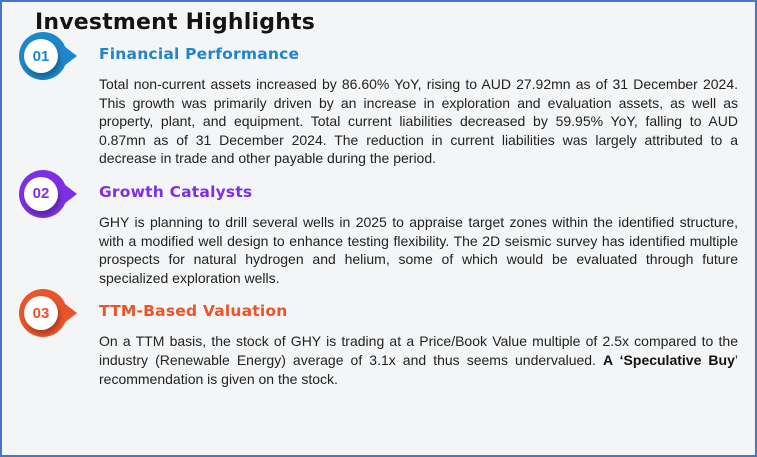 The image size is (757, 457). I want to click on badge-number: 02, so click(41, 193).